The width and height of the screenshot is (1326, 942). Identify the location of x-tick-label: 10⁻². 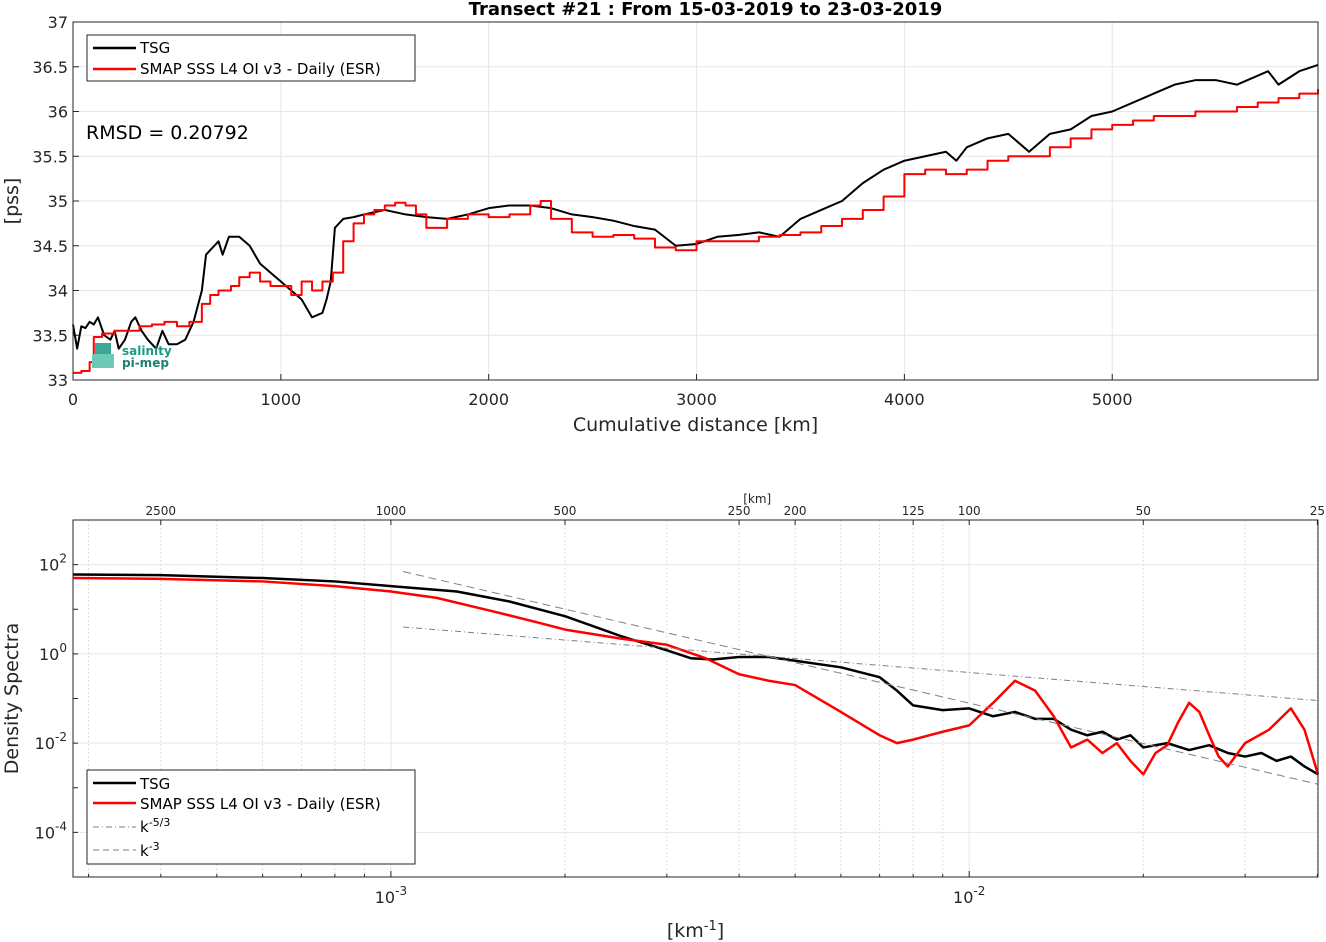
(969, 895).